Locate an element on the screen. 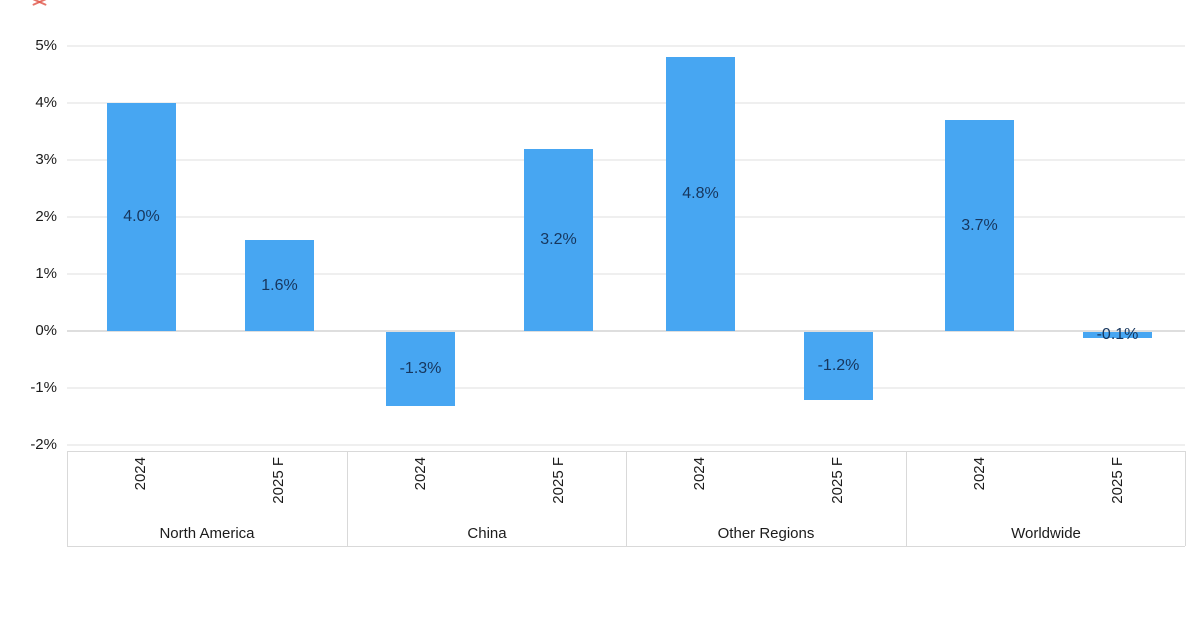 The height and width of the screenshot is (629, 1200). bar: -0.1% is located at coordinates (1117, 334).